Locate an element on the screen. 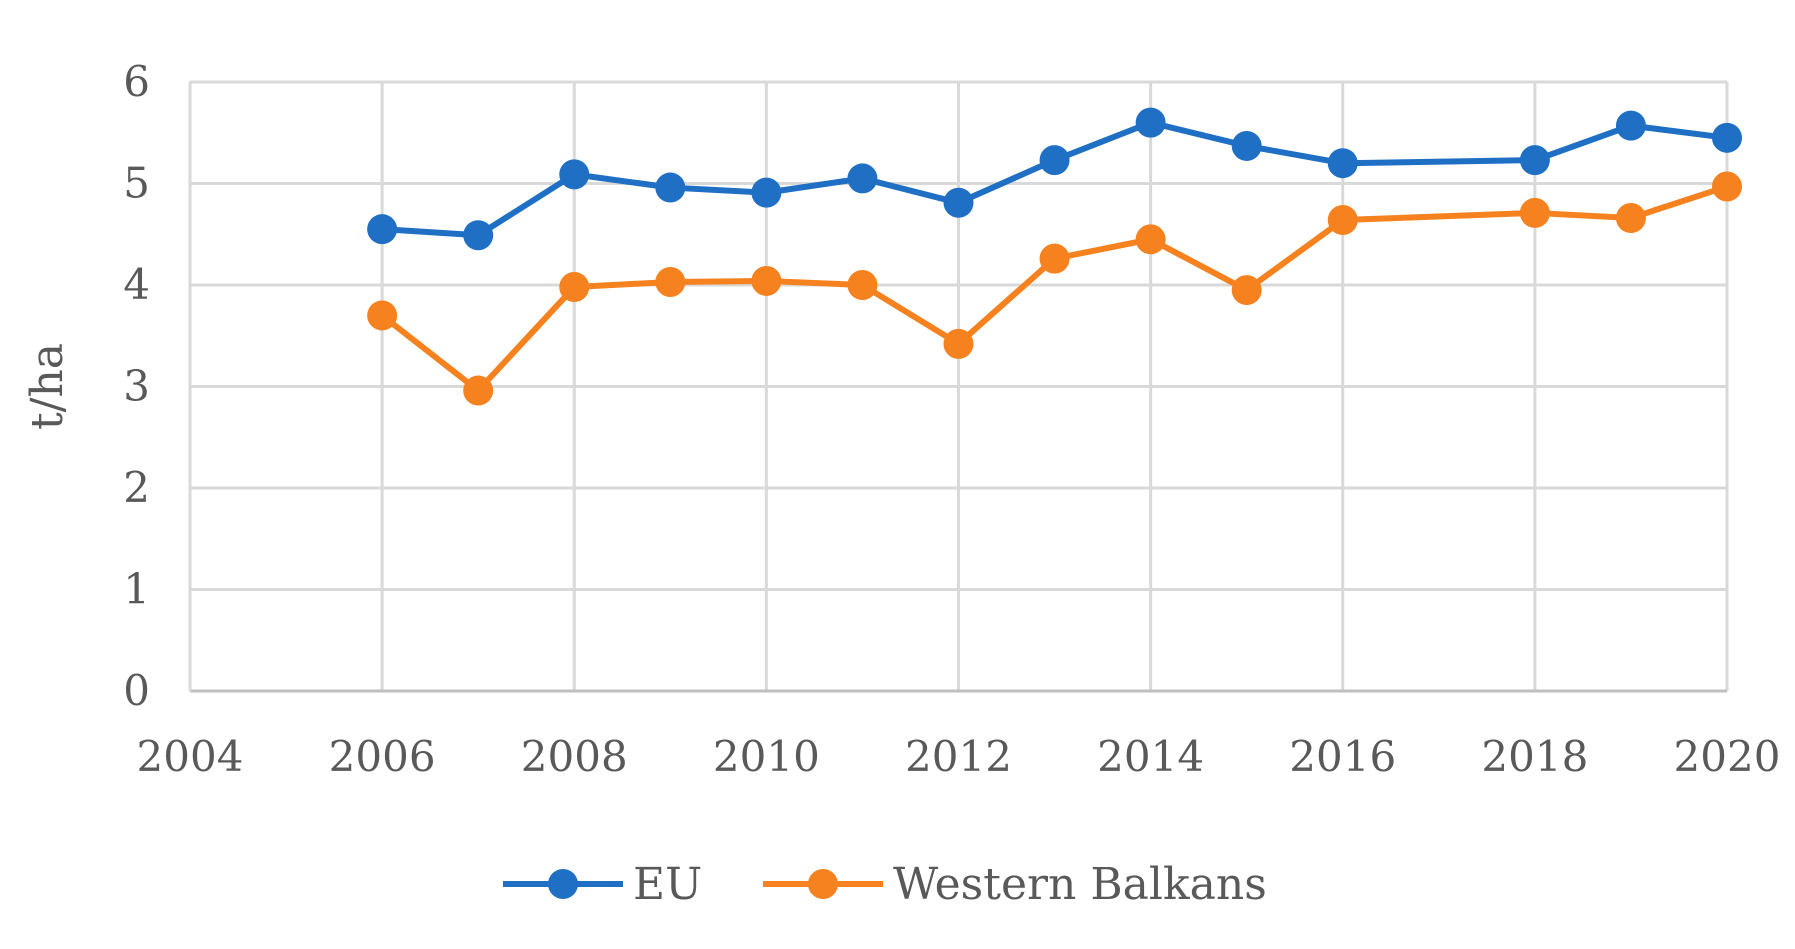 The width and height of the screenshot is (1795, 949). legend-item: Western Balkans is located at coordinates (1015, 884).